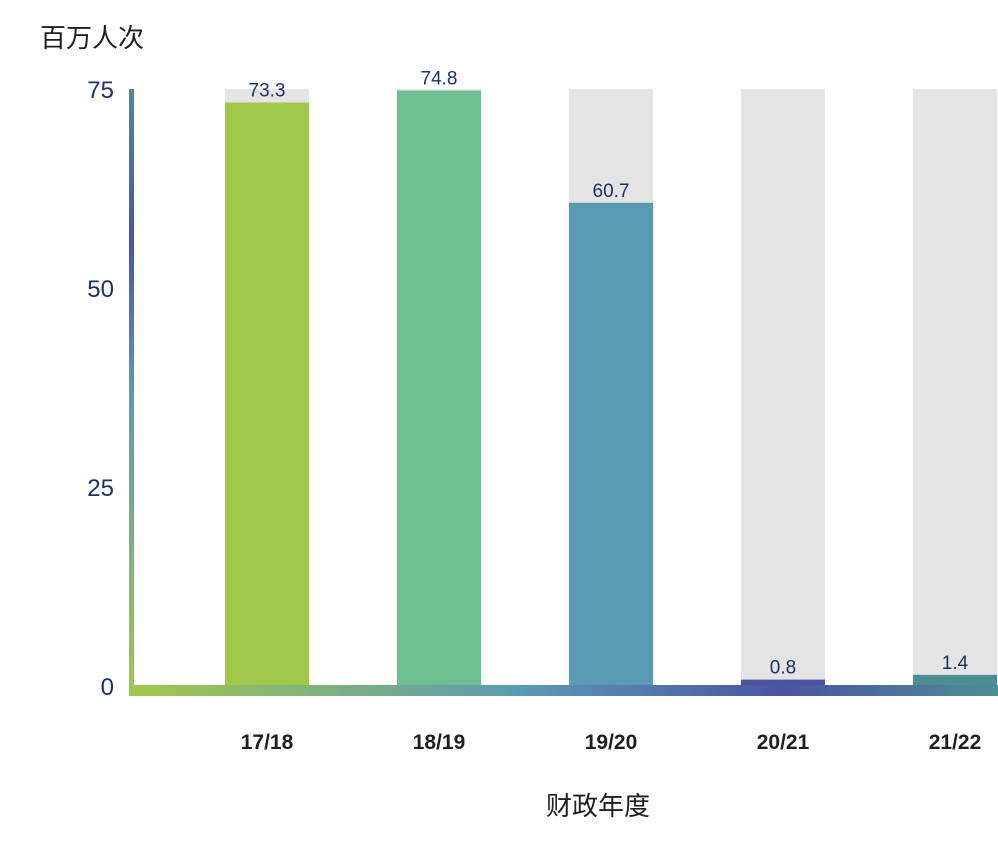 The height and width of the screenshot is (850, 998). Describe the element at coordinates (955, 663) in the screenshot. I see `data-label-21-22: 1.4` at that location.